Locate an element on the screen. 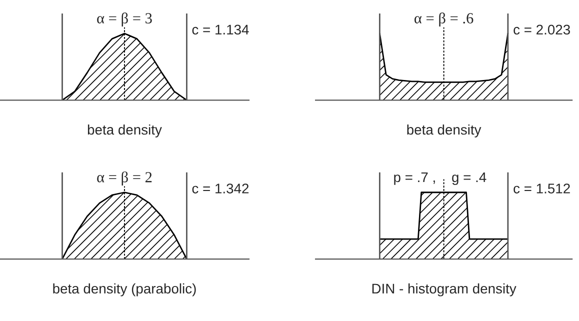 The height and width of the screenshot is (321, 579). text: α = β = 3 is located at coordinates (124, 19).